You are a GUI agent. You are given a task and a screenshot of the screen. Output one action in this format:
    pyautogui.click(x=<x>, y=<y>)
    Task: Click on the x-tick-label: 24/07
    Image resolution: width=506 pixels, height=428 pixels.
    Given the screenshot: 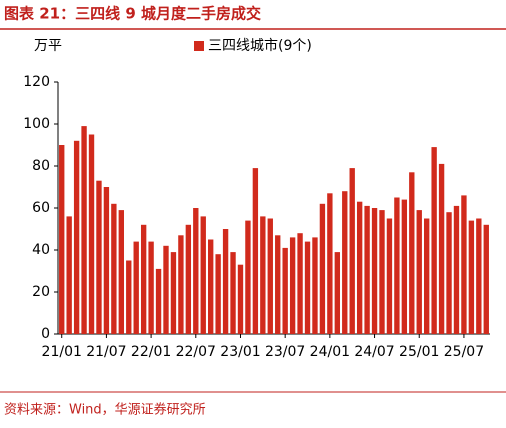 What is the action you would take?
    pyautogui.click(x=374, y=352)
    